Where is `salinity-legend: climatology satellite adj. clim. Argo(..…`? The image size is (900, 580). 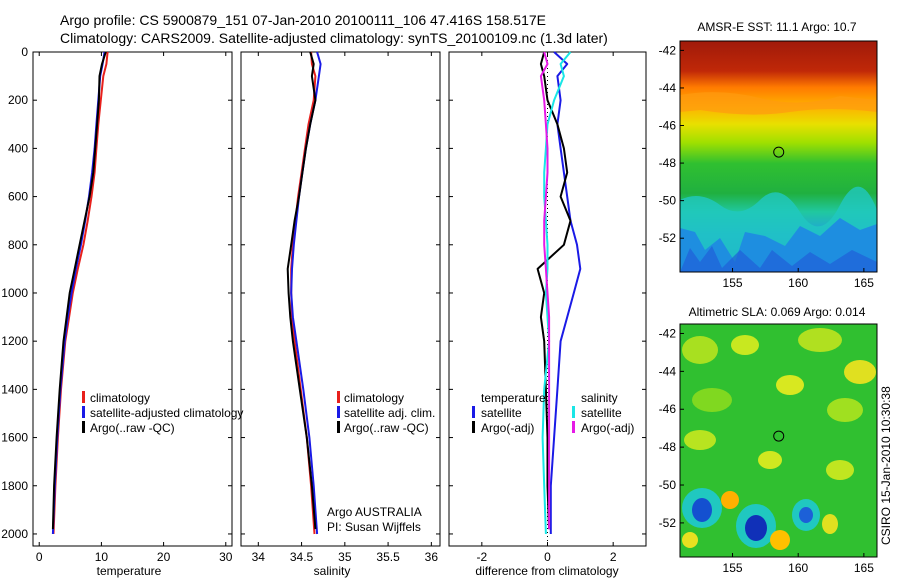
salinity-legend: climatology satellite adj. clim. Argo(..… is located at coordinates (381, 462).